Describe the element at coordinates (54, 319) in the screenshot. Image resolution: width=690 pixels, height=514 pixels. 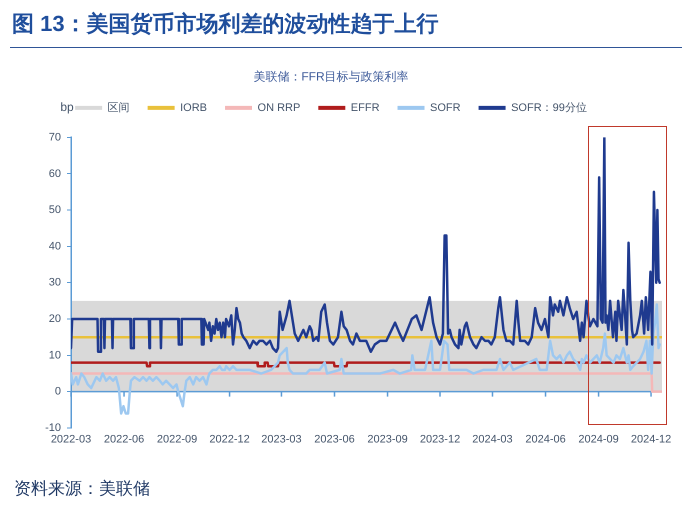
I see `y-tick-label: 20` at that location.